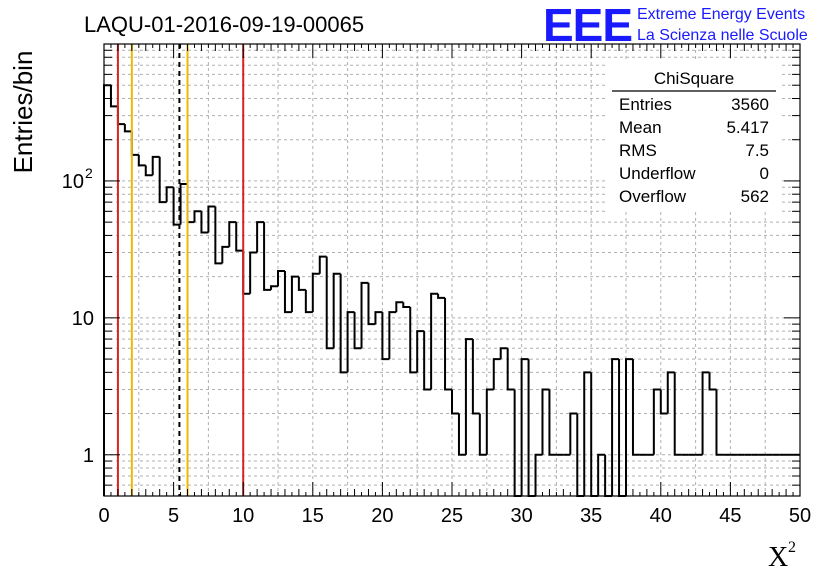  What do you see at coordinates (88, 456) in the screenshot?
I see `y-tick-label: 1` at bounding box center [88, 456].